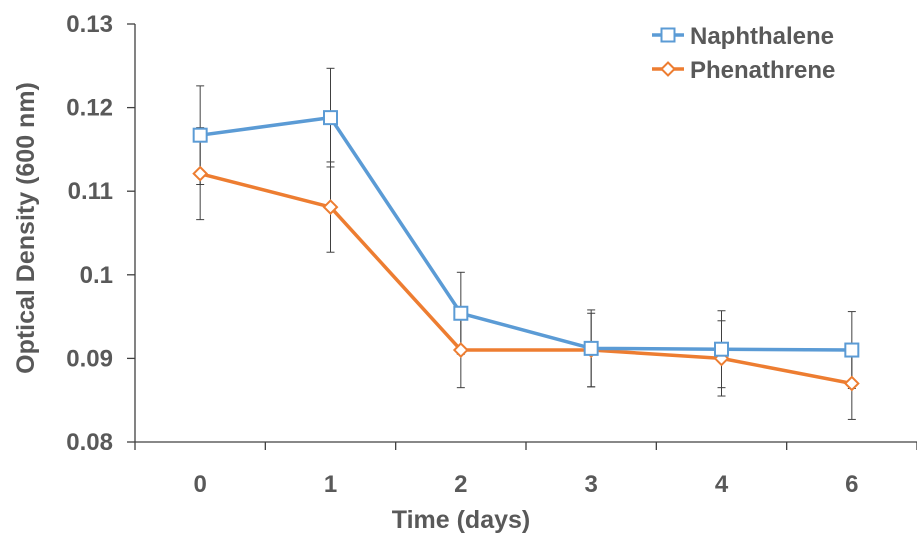  Describe the element at coordinates (851, 484) in the screenshot. I see `x-tick-label: 6` at that location.